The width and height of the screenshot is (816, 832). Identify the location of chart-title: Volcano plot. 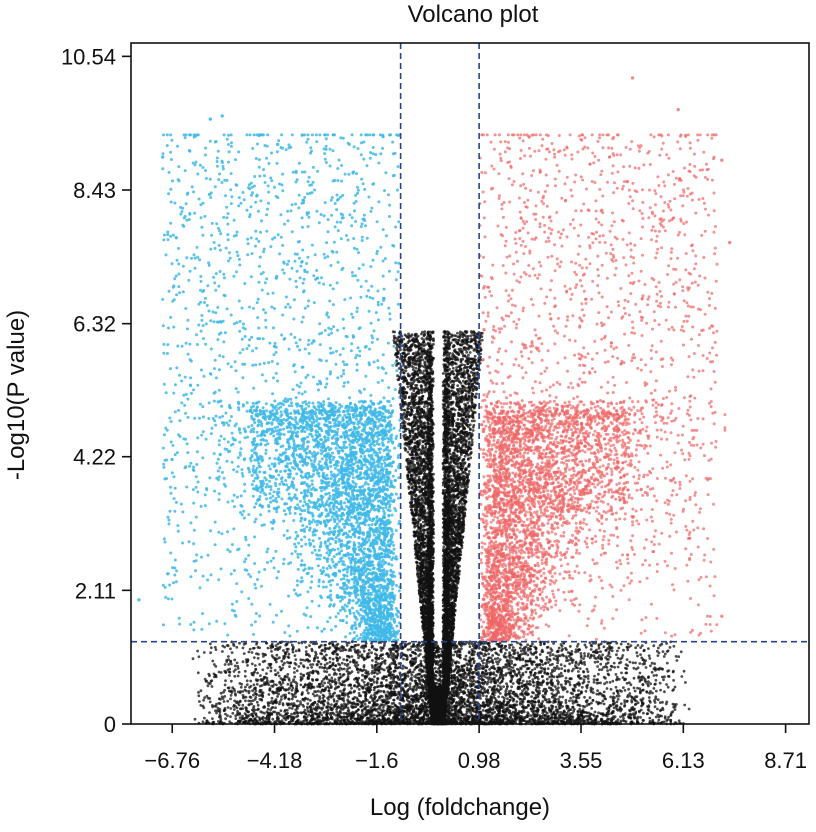
(473, 14).